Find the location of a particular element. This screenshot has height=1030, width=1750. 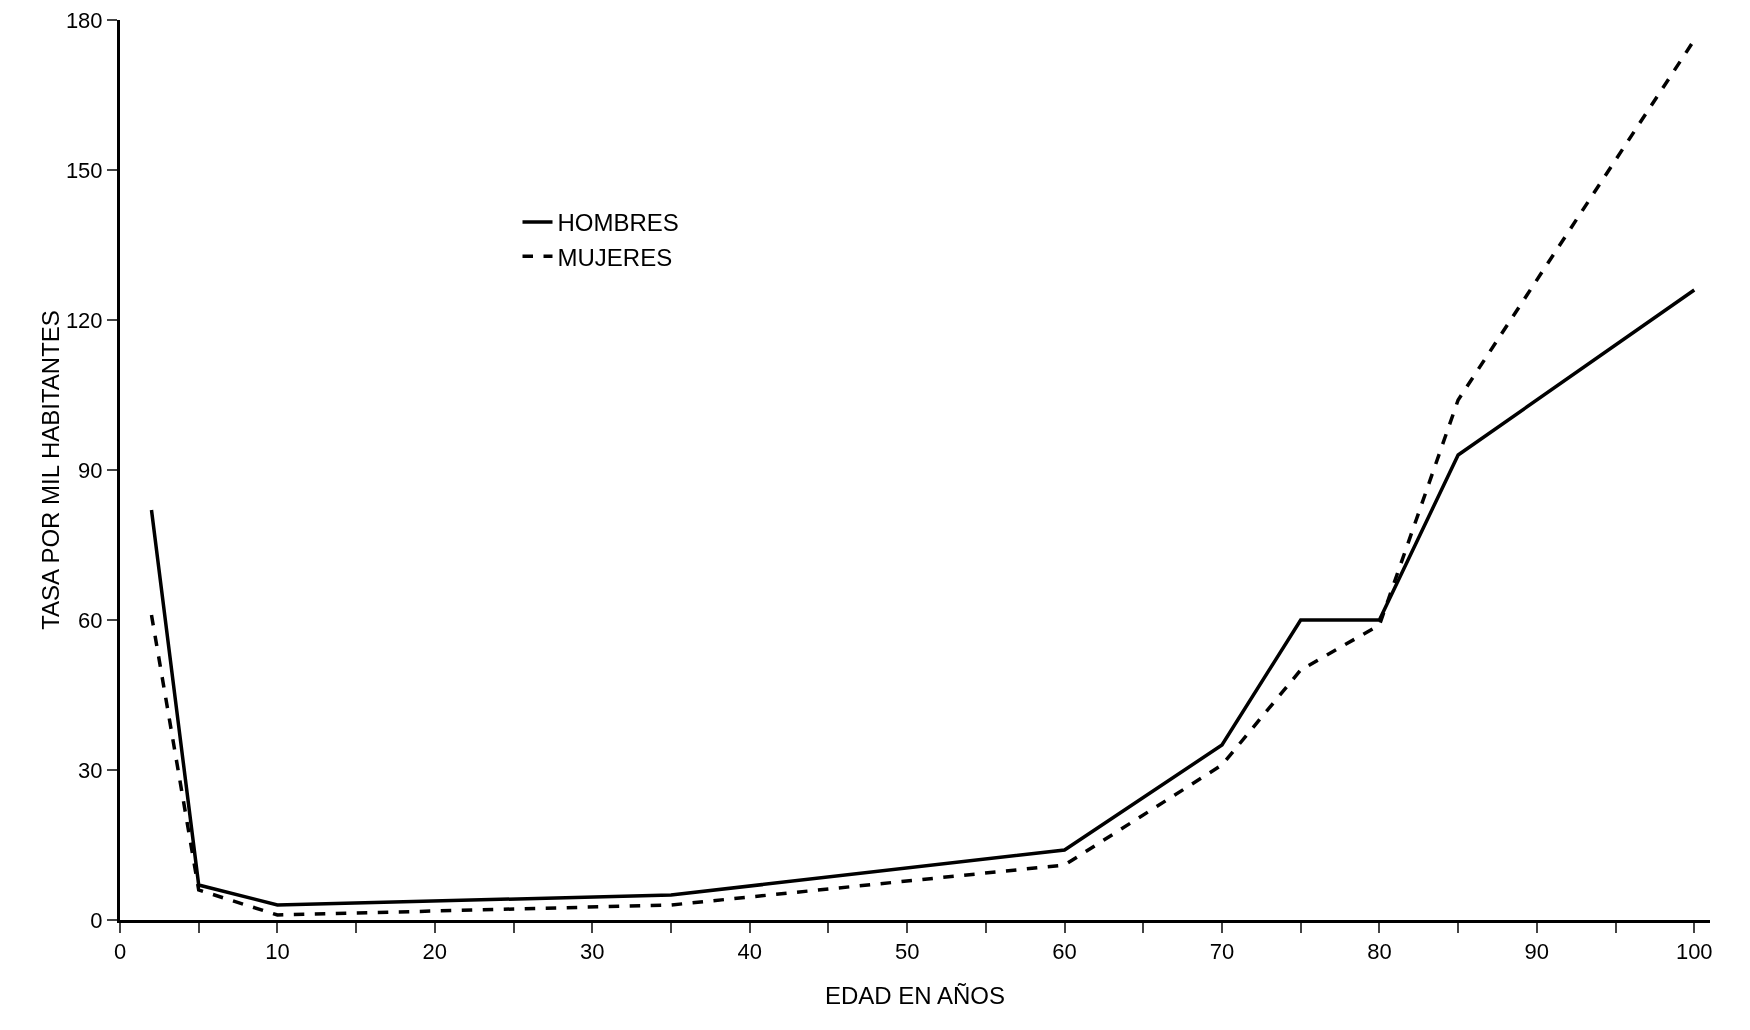

x-tick-label: 0 is located at coordinates (120, 952).